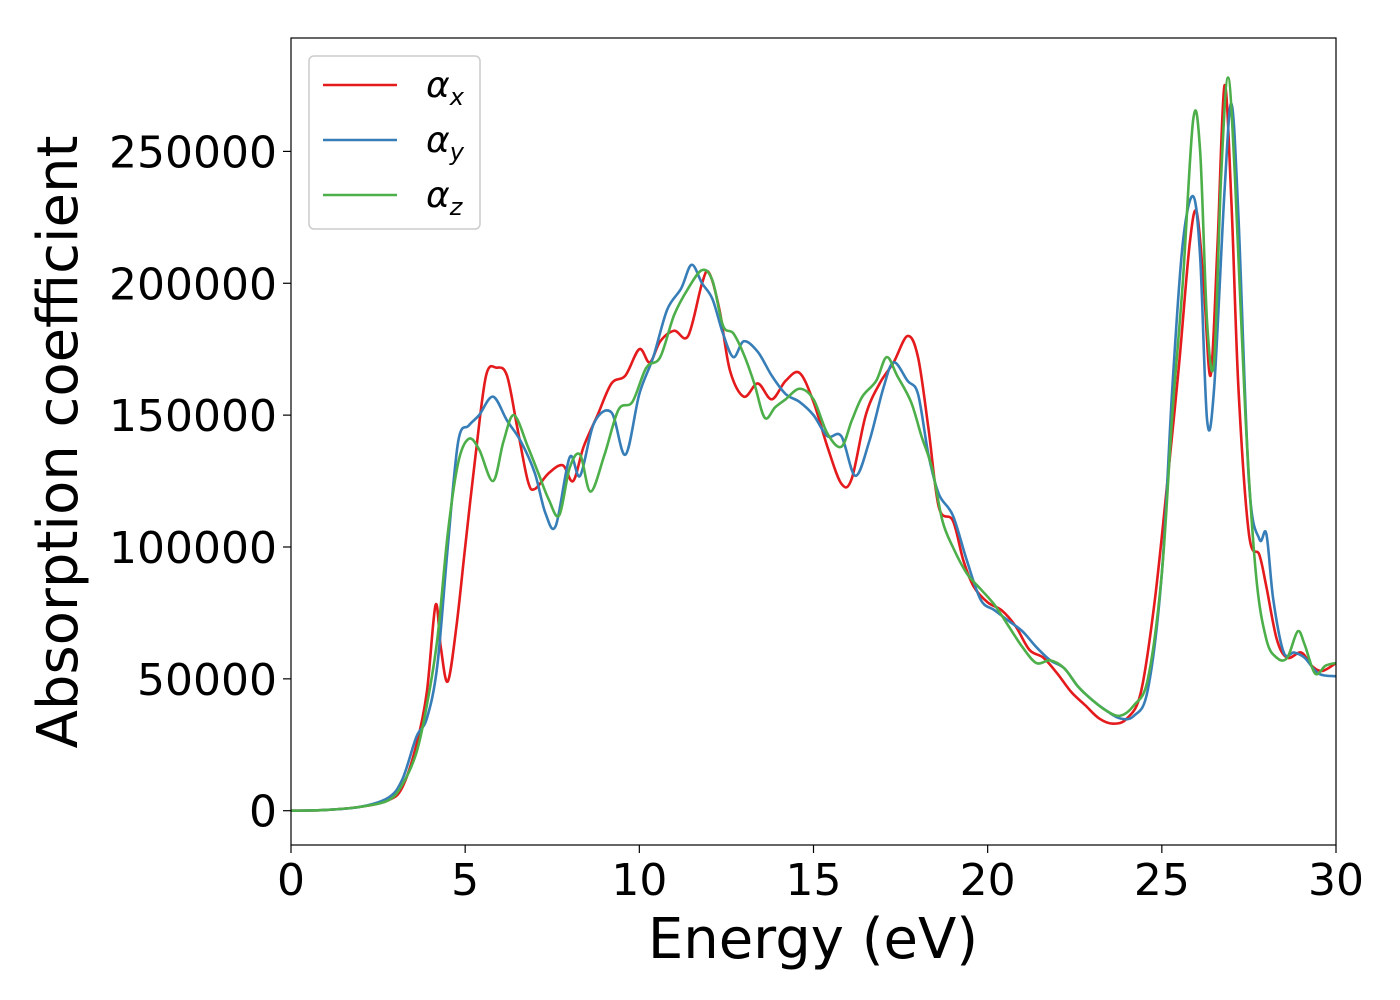 The width and height of the screenshot is (1400, 1000). I want to click on y-tick-label: 0, so click(263, 812).